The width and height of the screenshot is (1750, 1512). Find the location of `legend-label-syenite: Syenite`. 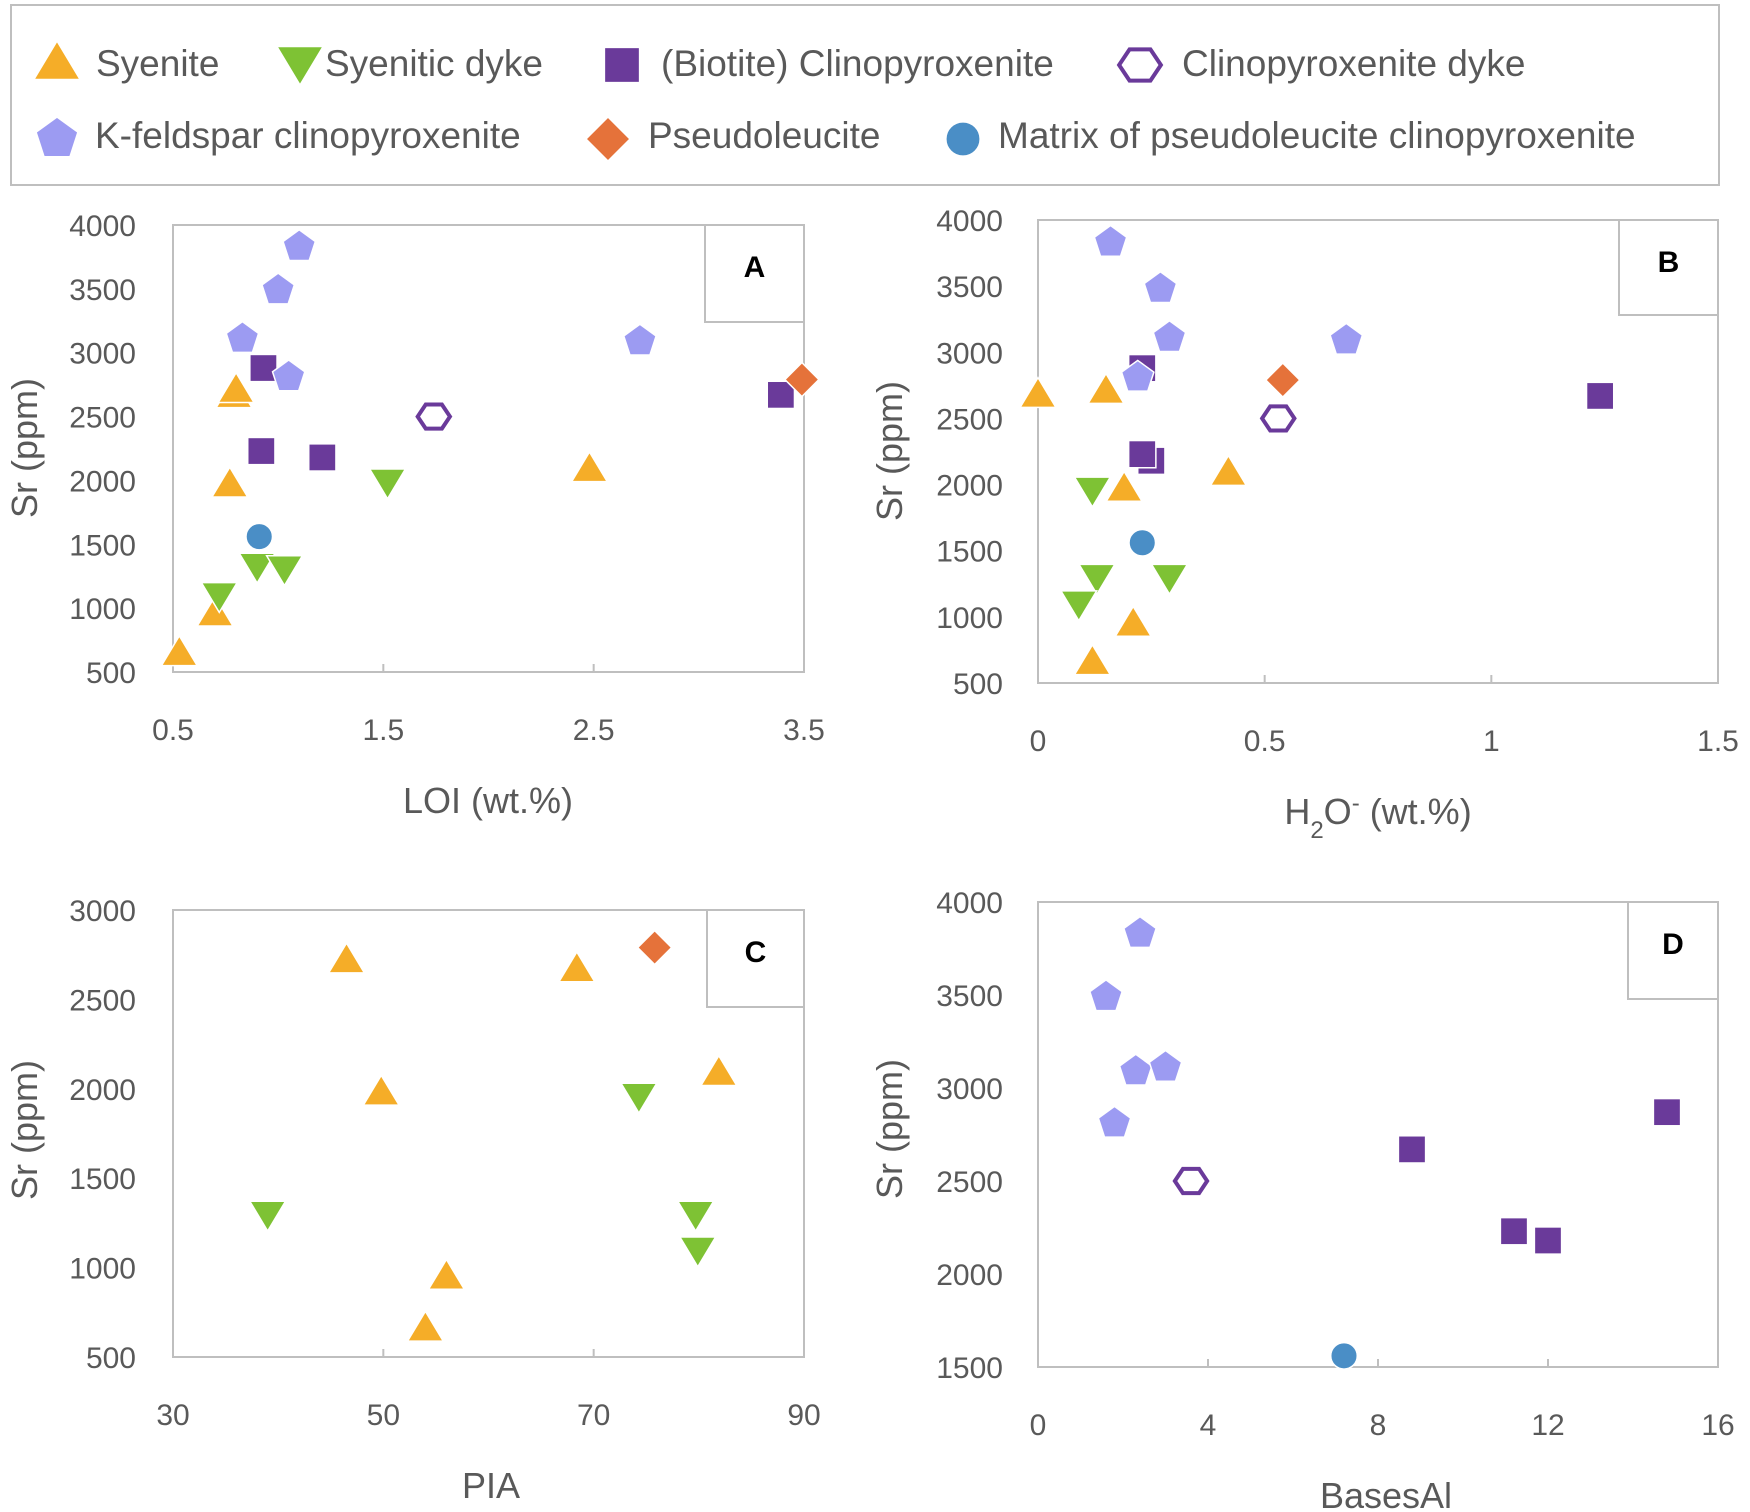

legend-label-syenite: Syenite is located at coordinates (157, 63).